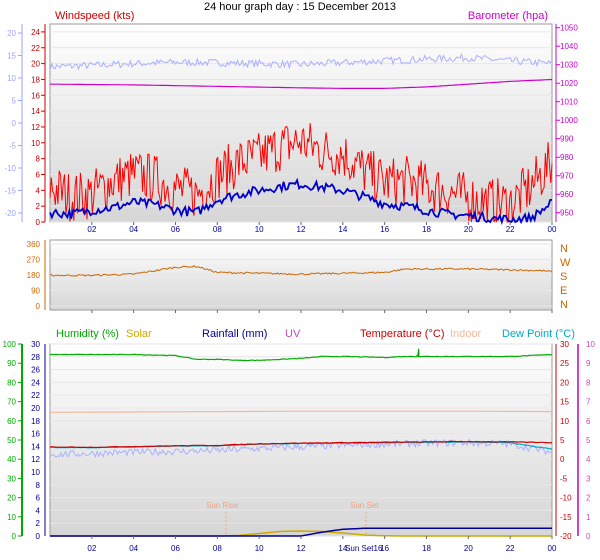 The width and height of the screenshot is (600, 560). What do you see at coordinates (569, 46) in the screenshot?
I see `barometer-tick-label: 1040` at bounding box center [569, 46].